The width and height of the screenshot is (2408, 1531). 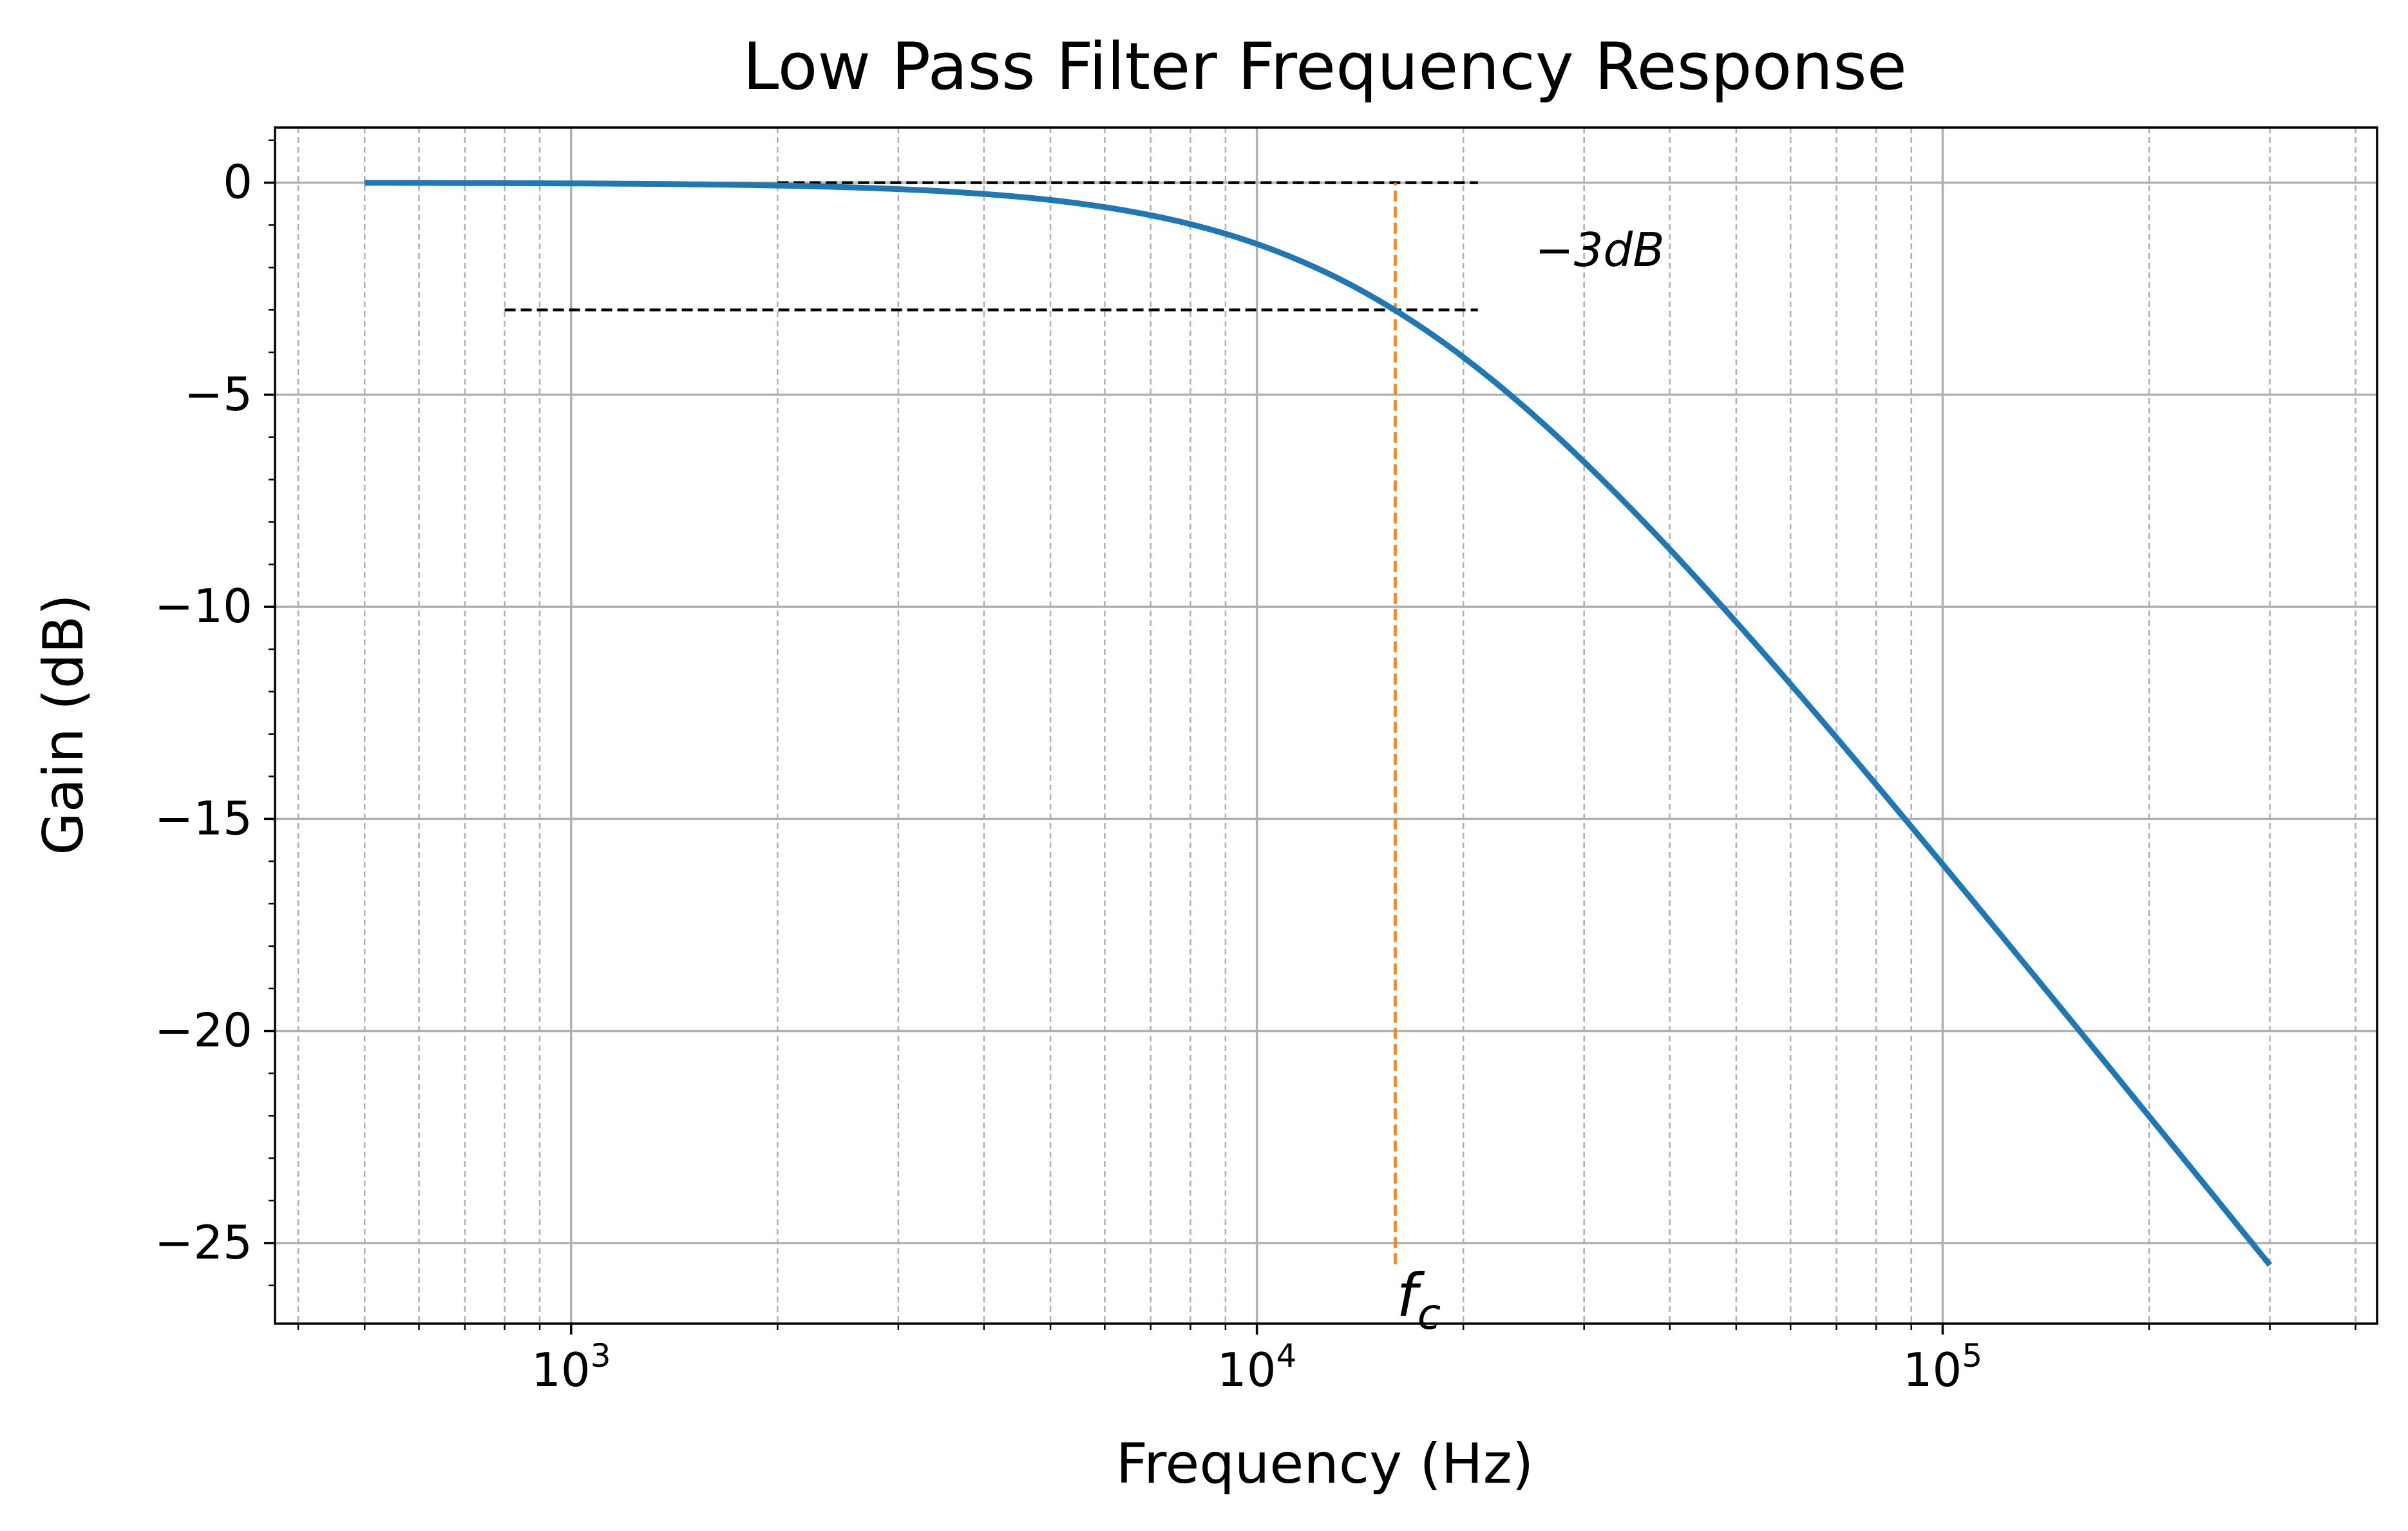 I want to click on y-tick-label: −25, so click(x=203, y=1242).